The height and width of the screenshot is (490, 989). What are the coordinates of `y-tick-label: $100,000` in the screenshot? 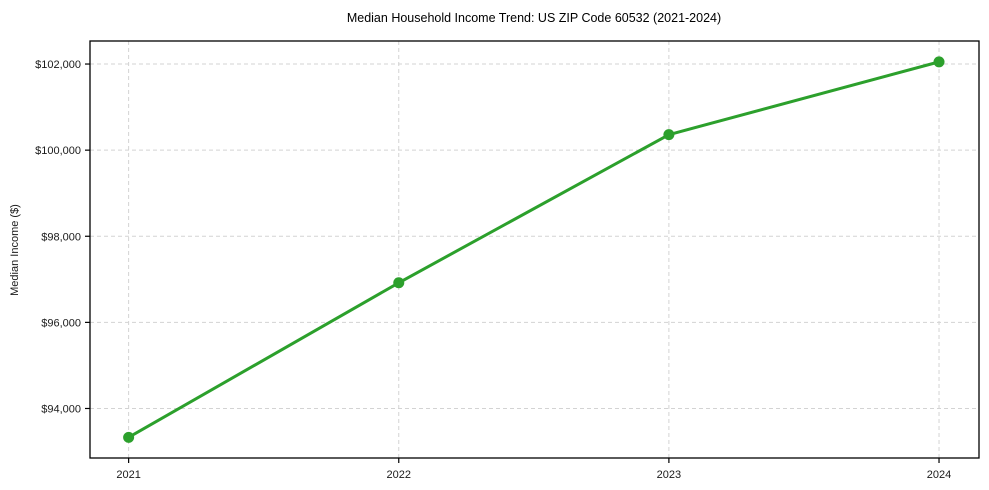 It's located at (58, 151).